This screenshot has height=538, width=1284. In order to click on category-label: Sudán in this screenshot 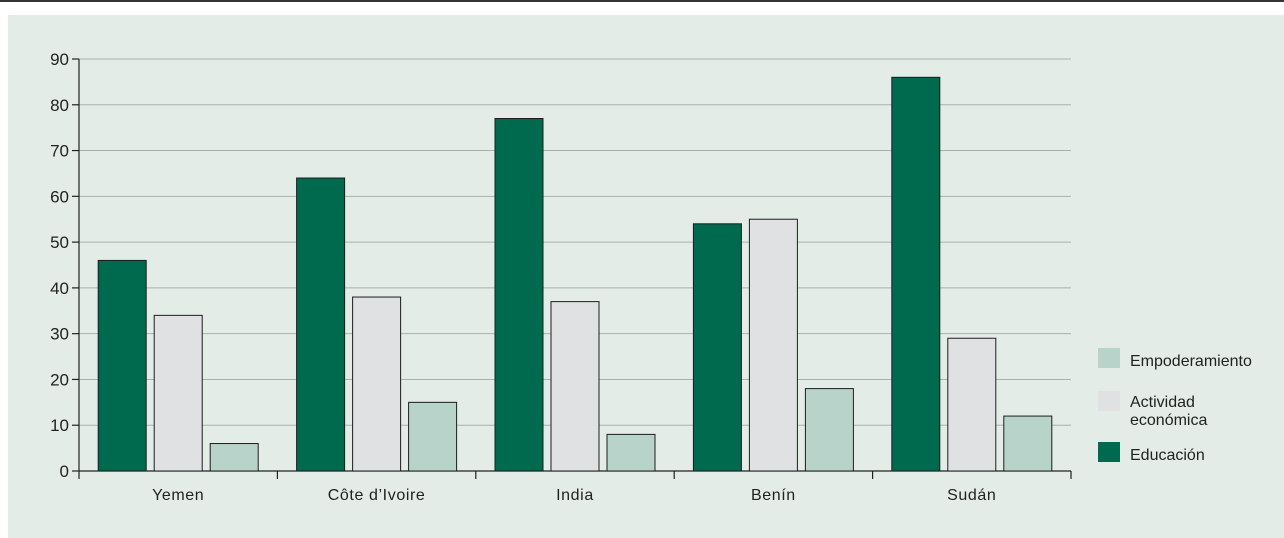, I will do `click(971, 495)`.